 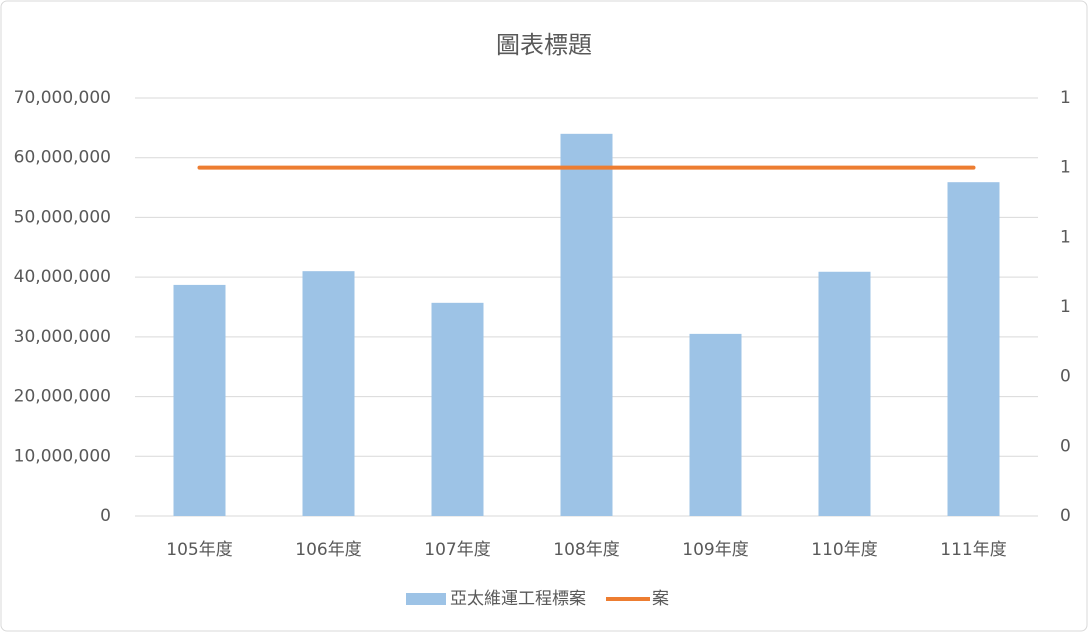 I want to click on y-tick-label: 30,000,000, so click(x=62, y=337).